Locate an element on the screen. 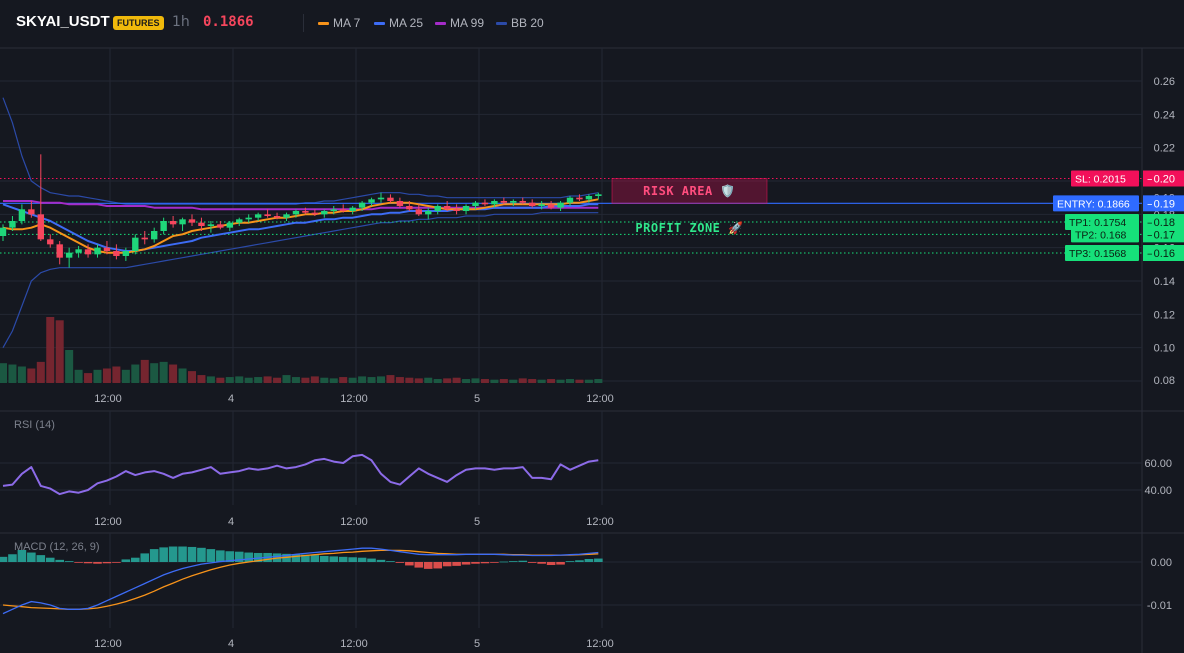  symbol-name: SKYAI_USDT is located at coordinates (63, 21).